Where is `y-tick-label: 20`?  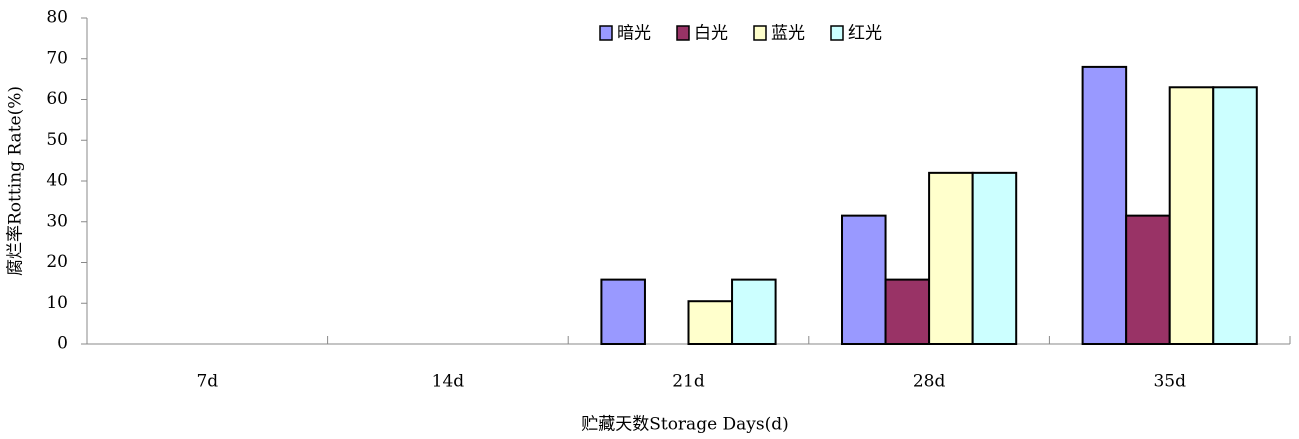 y-tick-label: 20 is located at coordinates (57, 262).